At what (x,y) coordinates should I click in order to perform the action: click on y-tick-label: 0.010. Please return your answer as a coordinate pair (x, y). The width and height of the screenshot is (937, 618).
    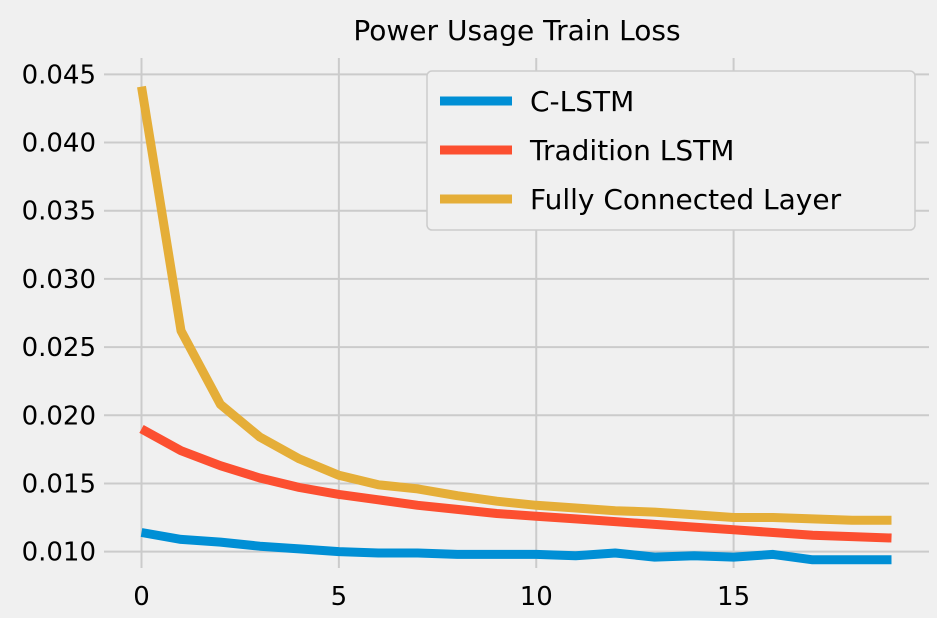
    Looking at the image, I should click on (59, 553).